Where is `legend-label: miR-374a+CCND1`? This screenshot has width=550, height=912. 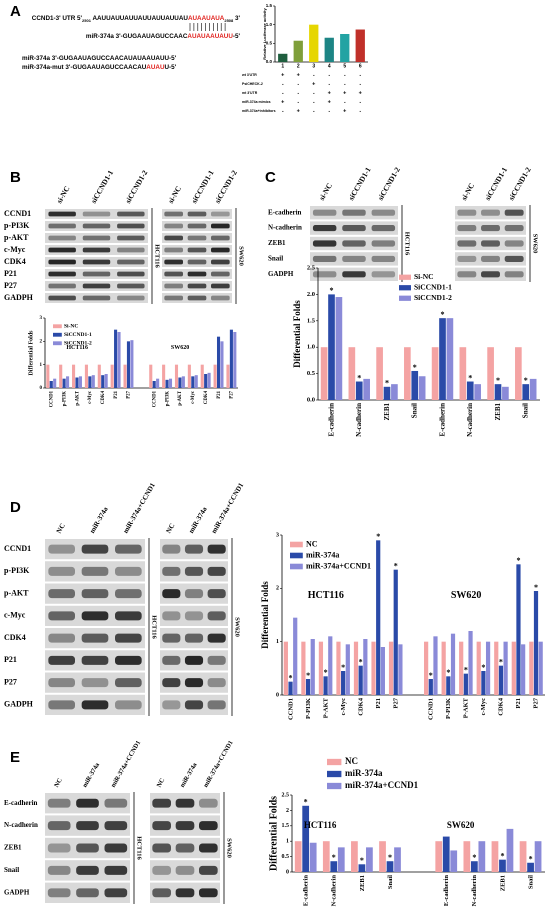
legend-label: miR-374a+CCND1 is located at coordinates (382, 785).